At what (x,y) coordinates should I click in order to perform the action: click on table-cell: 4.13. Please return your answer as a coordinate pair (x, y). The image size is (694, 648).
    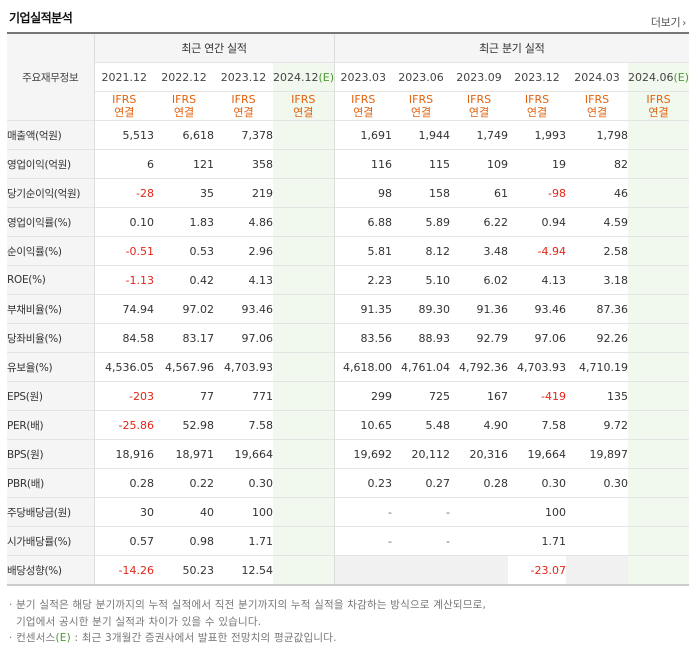
    Looking at the image, I should click on (243, 280).